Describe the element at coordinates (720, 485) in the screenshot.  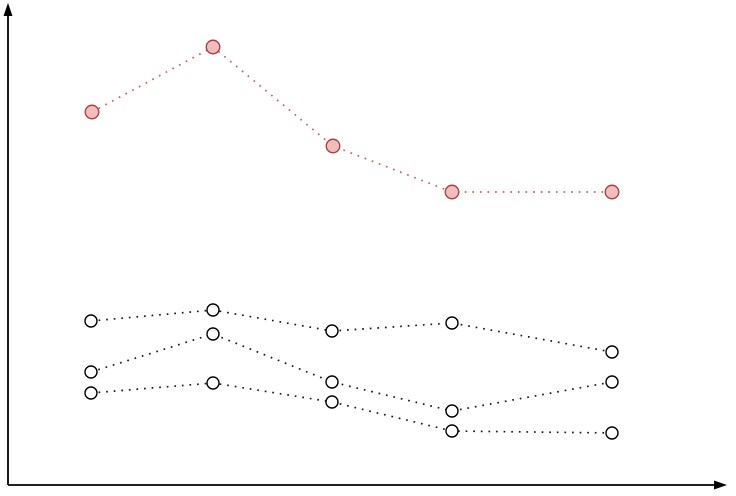
I see `x-axis-arrowhead` at that location.